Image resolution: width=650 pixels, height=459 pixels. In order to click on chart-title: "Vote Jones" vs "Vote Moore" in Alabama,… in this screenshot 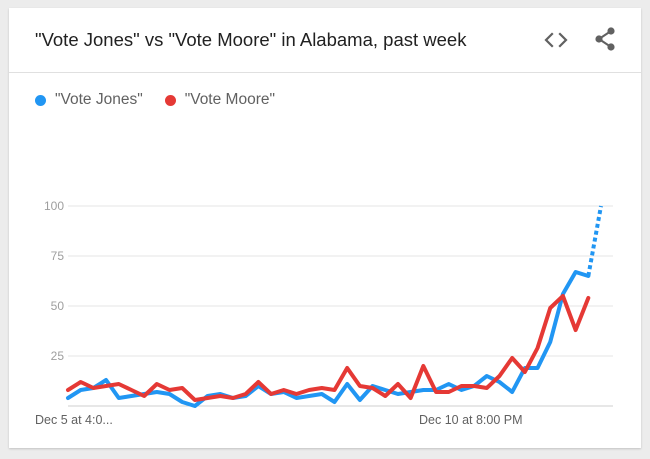, I will do `click(251, 39)`.